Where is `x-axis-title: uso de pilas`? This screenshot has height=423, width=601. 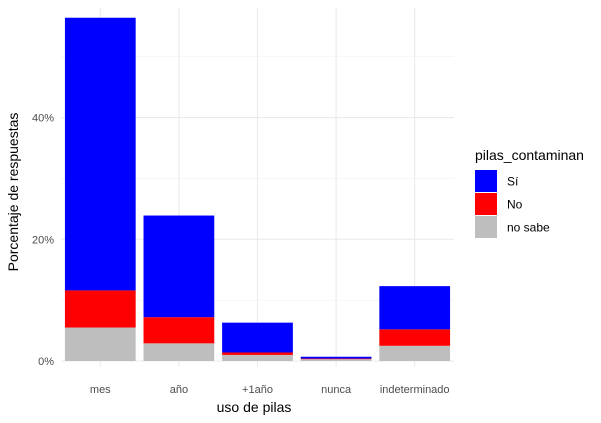
x-axis-title: uso de pilas is located at coordinates (254, 407).